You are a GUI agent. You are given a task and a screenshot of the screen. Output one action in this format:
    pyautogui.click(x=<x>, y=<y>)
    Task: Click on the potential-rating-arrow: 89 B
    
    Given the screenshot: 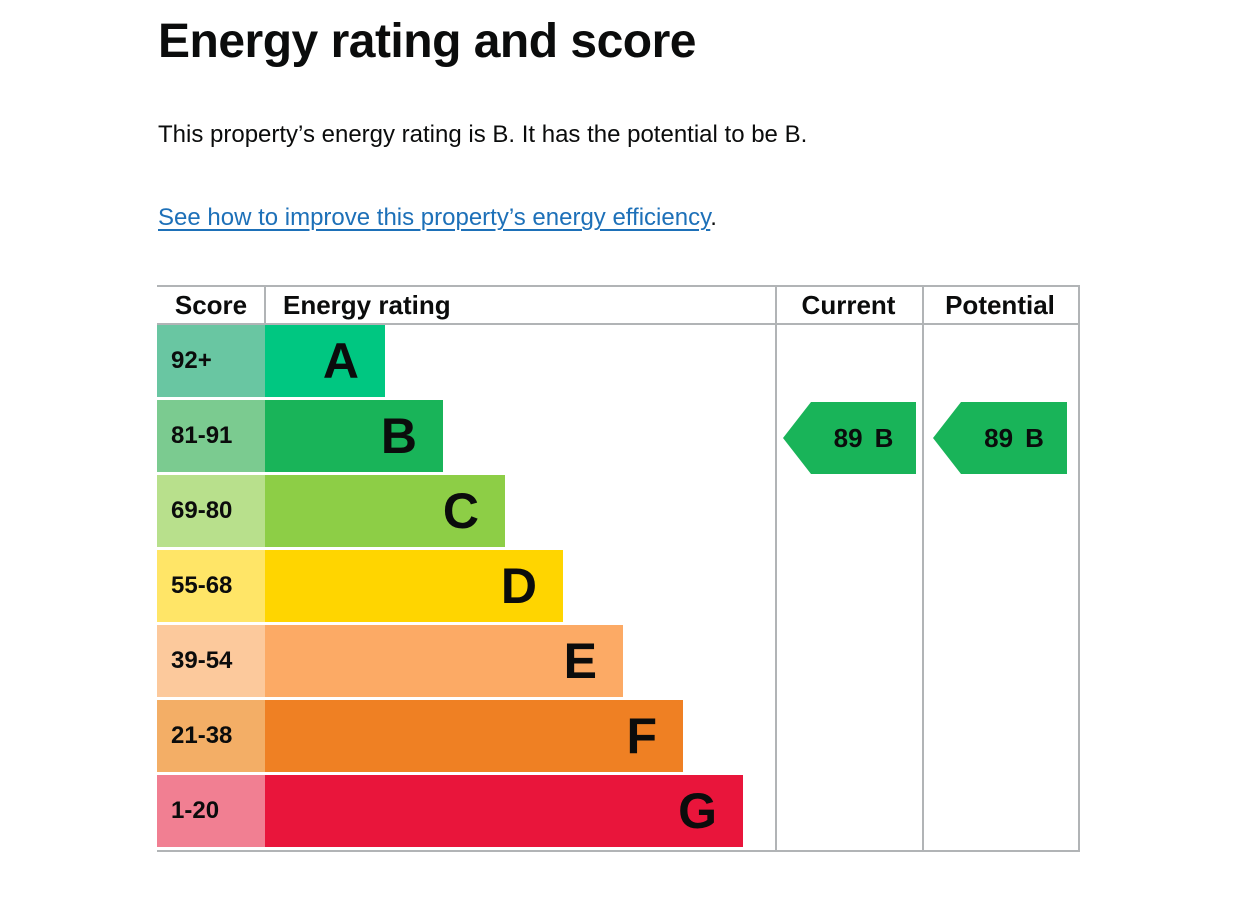 What is the action you would take?
    pyautogui.click(x=1000, y=438)
    